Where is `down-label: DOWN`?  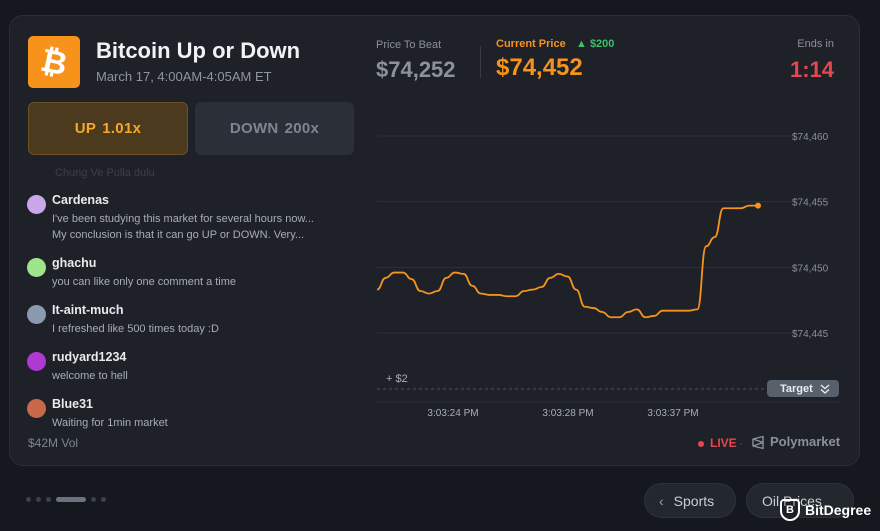
down-label: DOWN is located at coordinates (254, 128).